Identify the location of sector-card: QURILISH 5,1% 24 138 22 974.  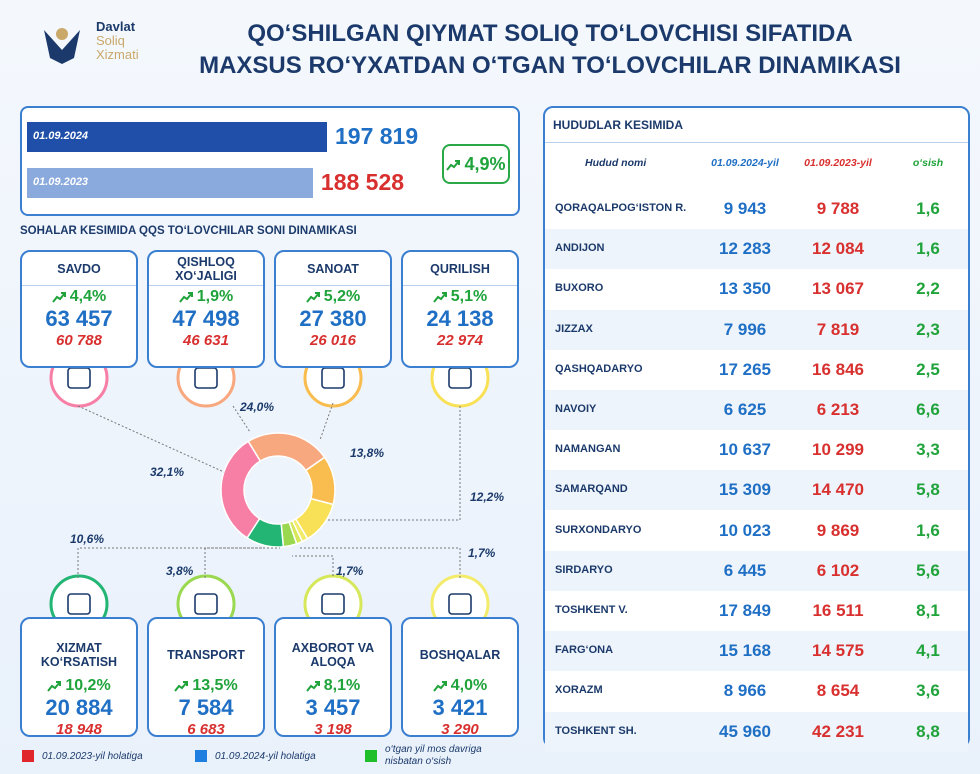
(460, 309).